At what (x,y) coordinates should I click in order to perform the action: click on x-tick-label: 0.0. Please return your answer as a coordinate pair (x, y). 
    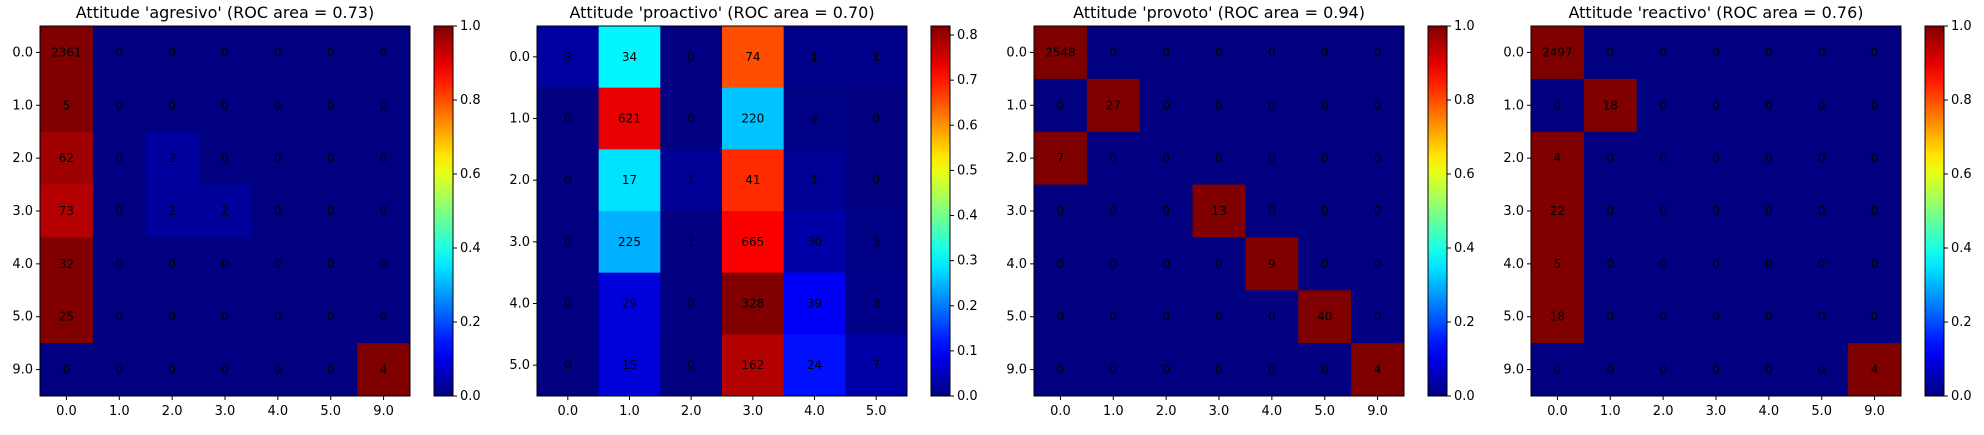
    Looking at the image, I should click on (567, 411).